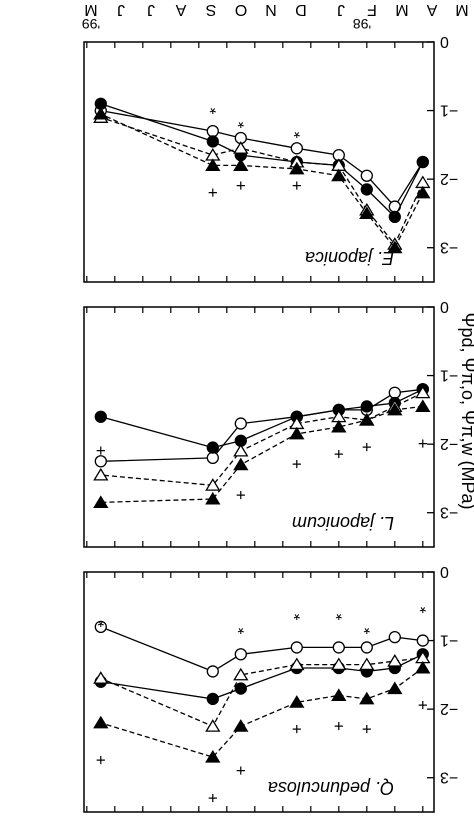  I want to click on panel-species-label: L. japonicum, so click(343, 523).